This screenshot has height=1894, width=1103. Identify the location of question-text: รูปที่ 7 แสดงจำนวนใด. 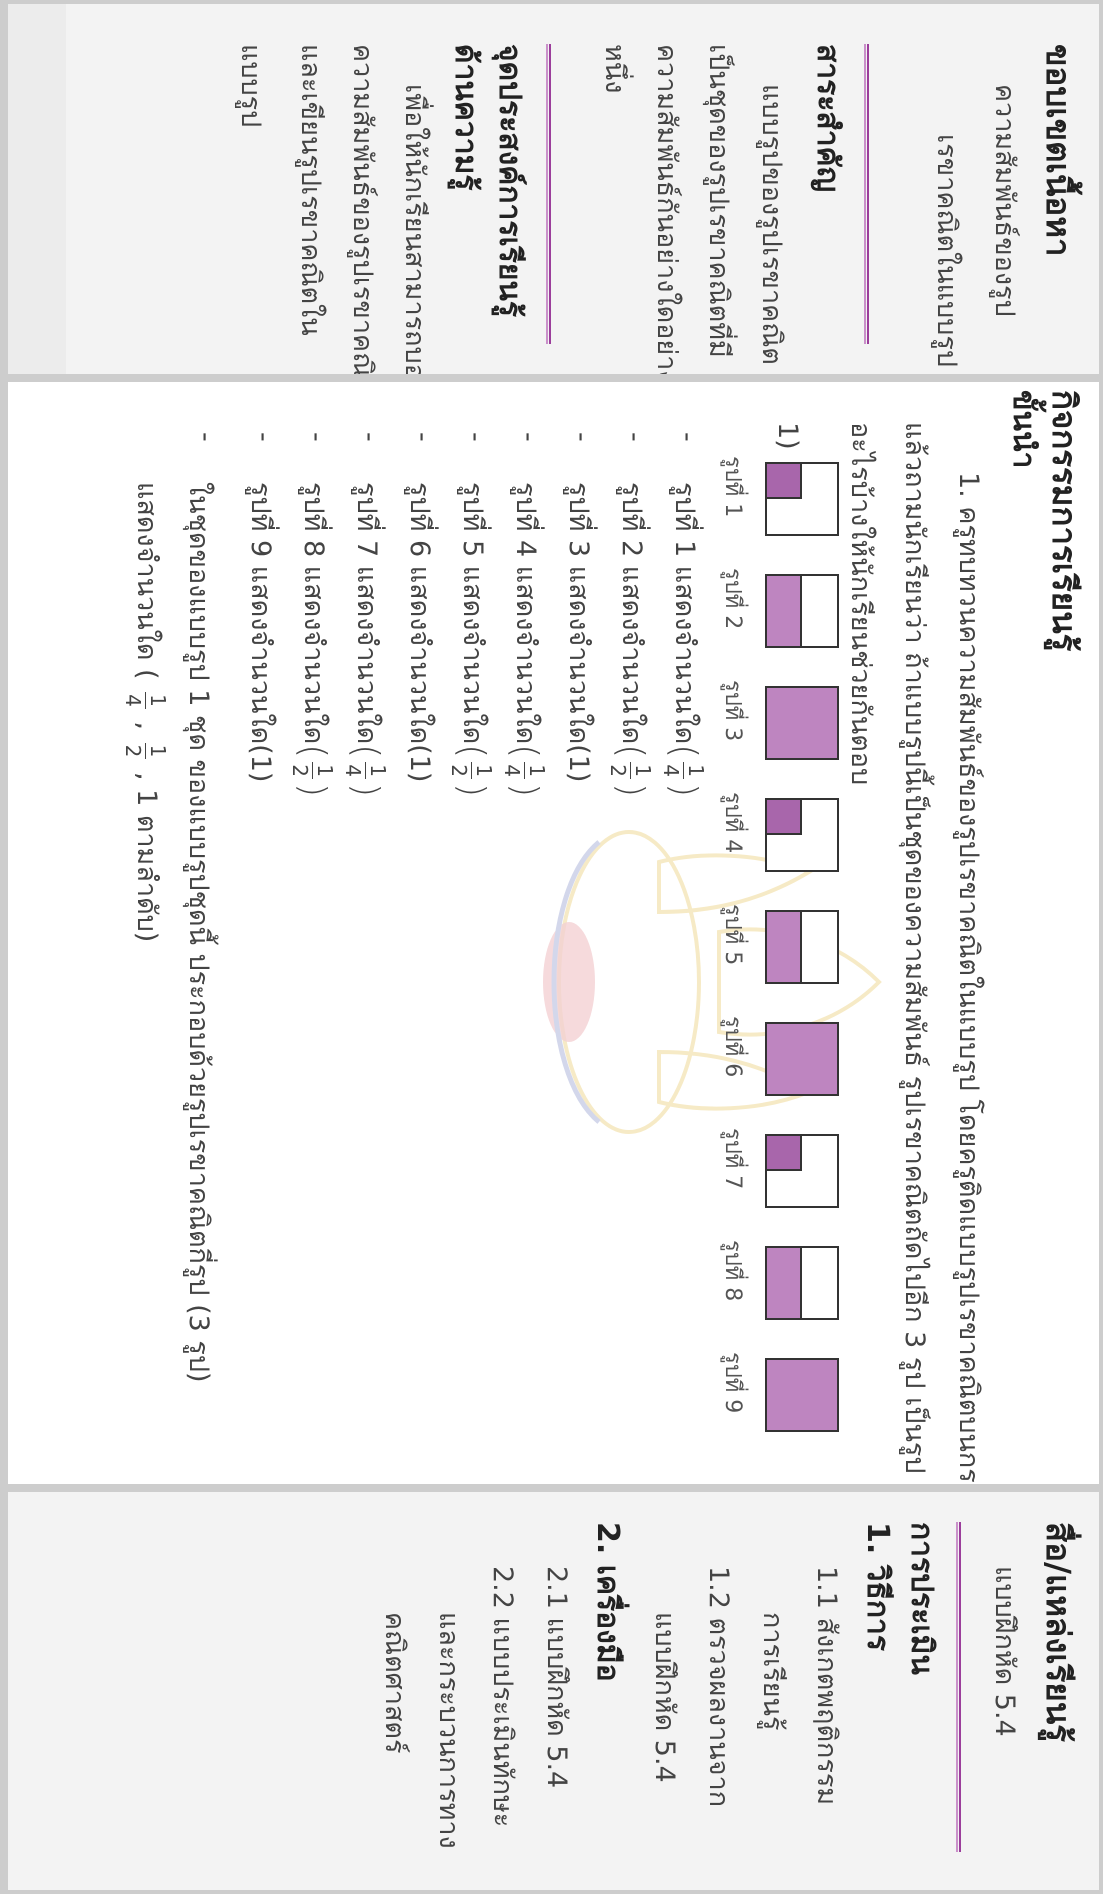
(366, 613).